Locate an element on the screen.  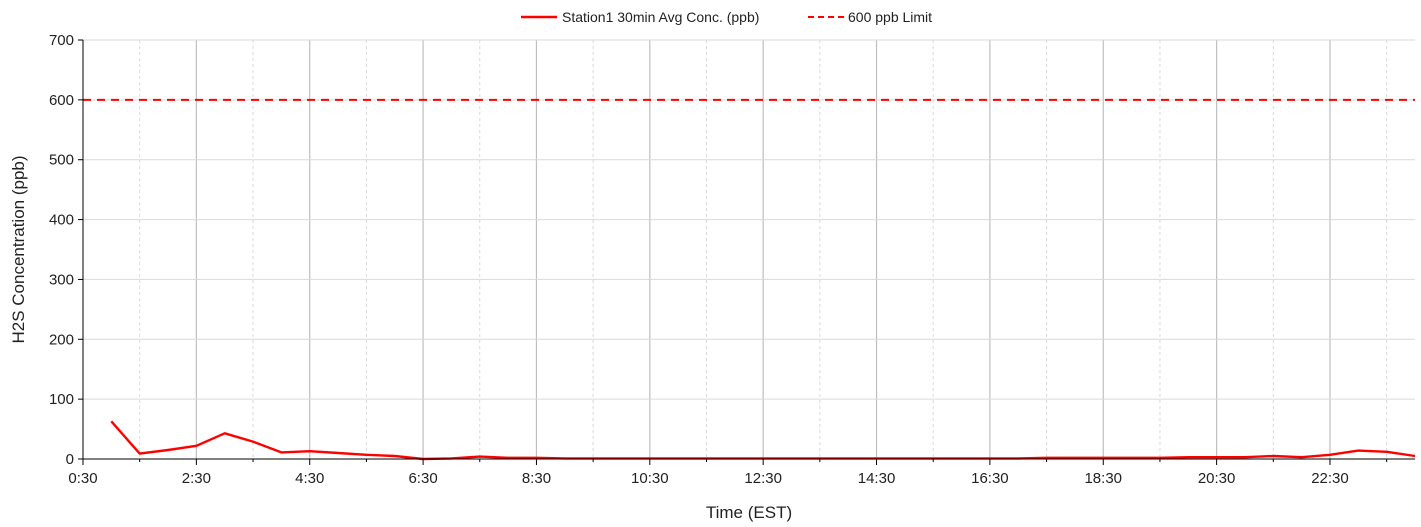
legend-label-station1: Station1 30min Avg Conc. (ppb) is located at coordinates (660, 17).